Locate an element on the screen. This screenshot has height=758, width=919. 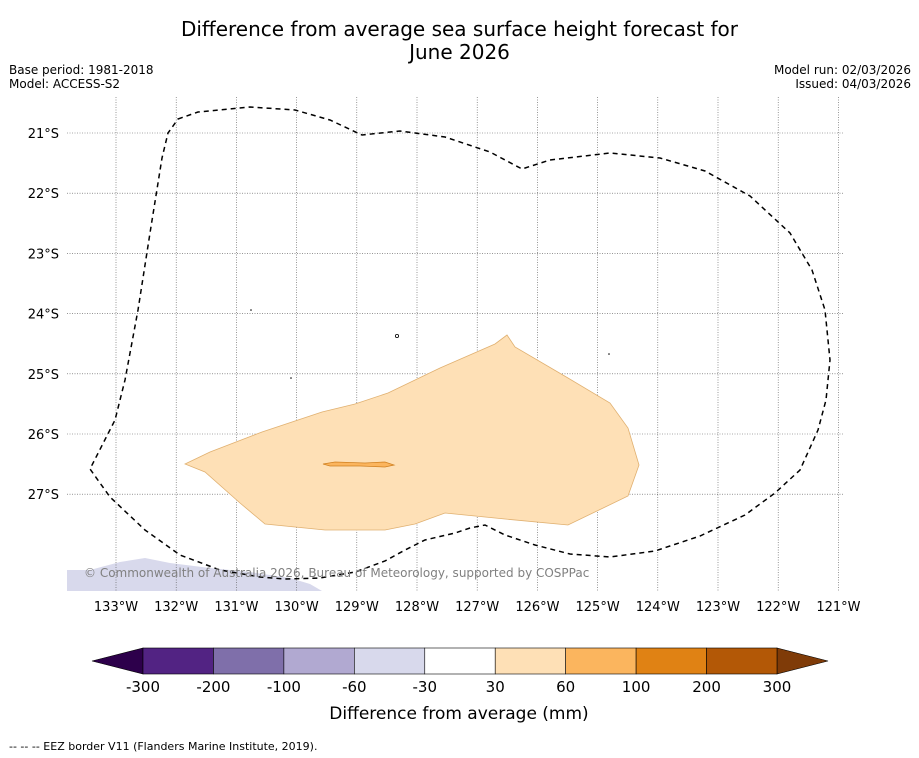
colorbar-tick-label: -30 is located at coordinates (425, 687).